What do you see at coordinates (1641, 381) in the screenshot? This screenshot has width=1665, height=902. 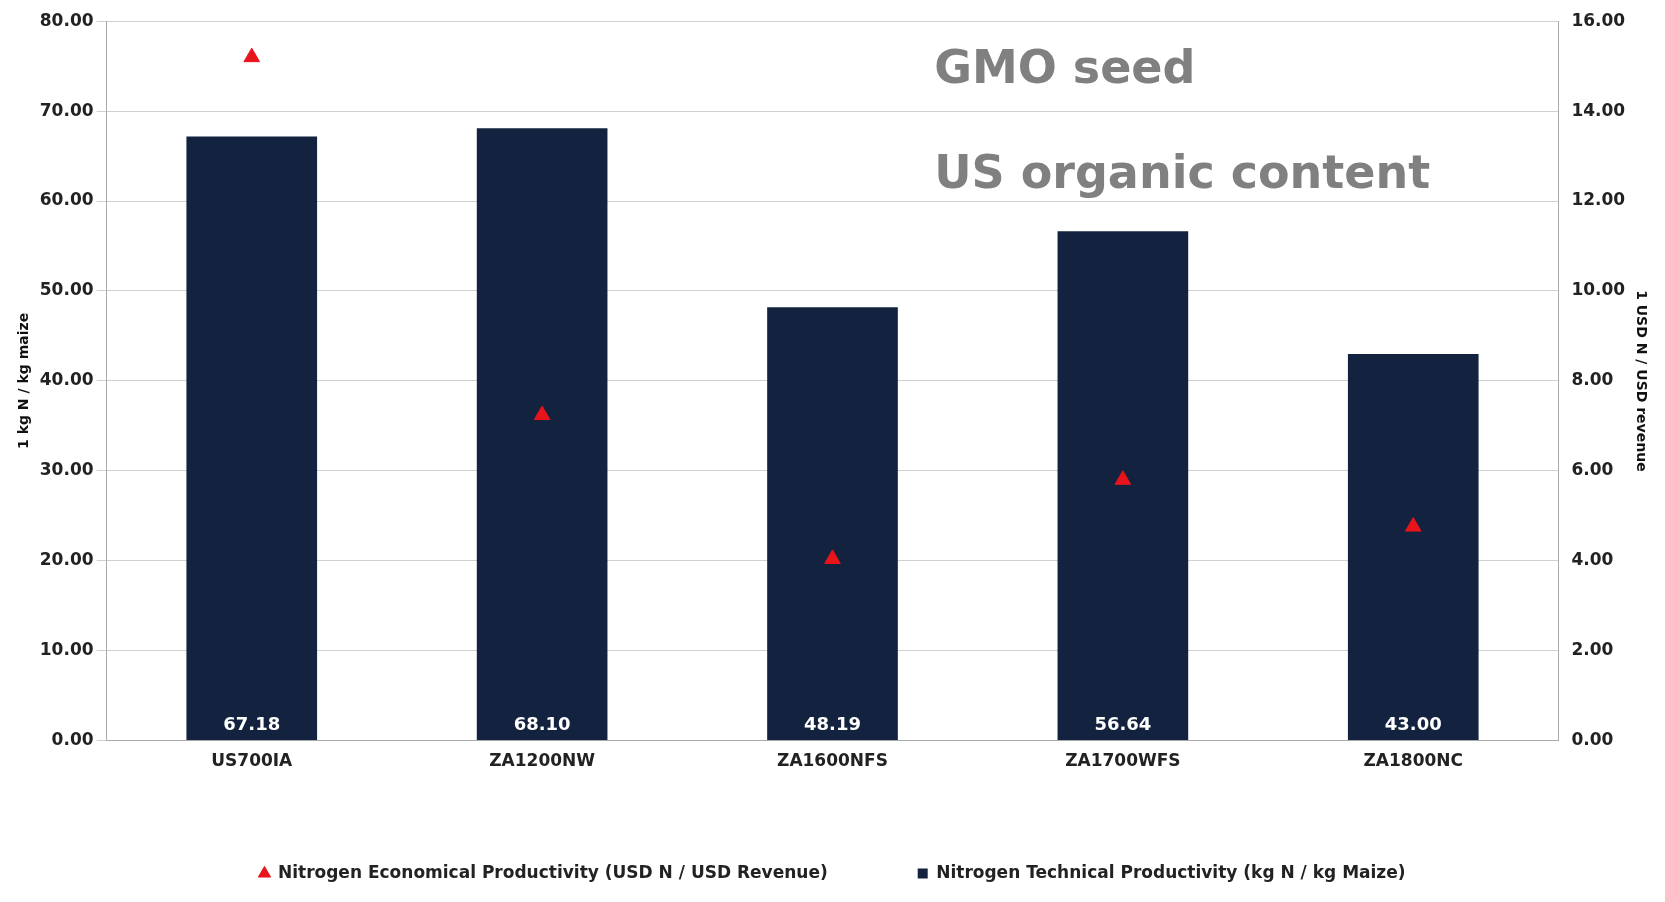 I see `y2-axis-title: 1 USD N / USD revenue` at bounding box center [1641, 381].